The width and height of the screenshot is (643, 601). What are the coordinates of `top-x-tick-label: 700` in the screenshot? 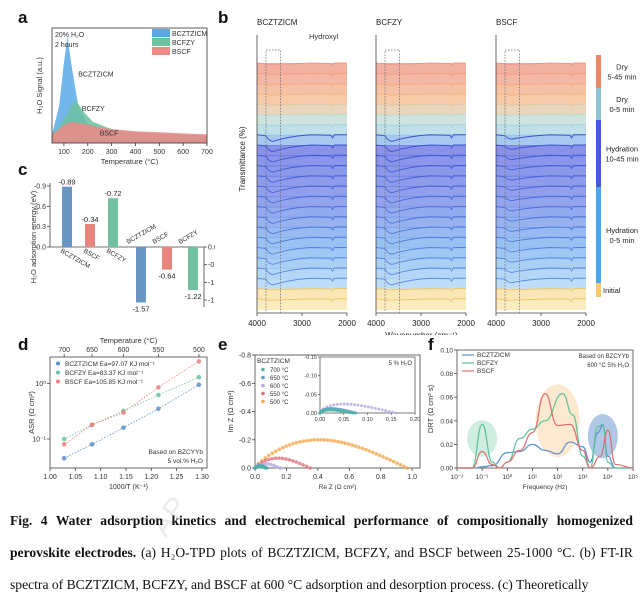 It's located at (64, 350).